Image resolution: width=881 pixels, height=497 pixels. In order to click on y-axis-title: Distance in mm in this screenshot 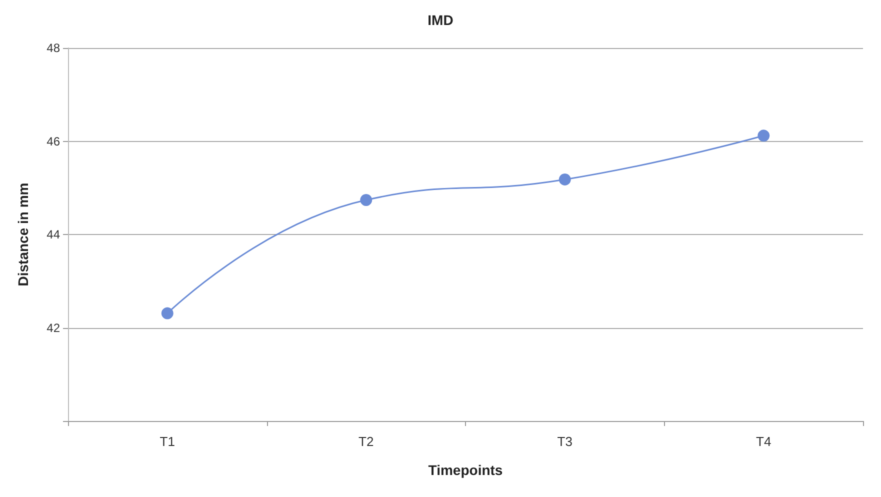, I will do `click(23, 234)`.